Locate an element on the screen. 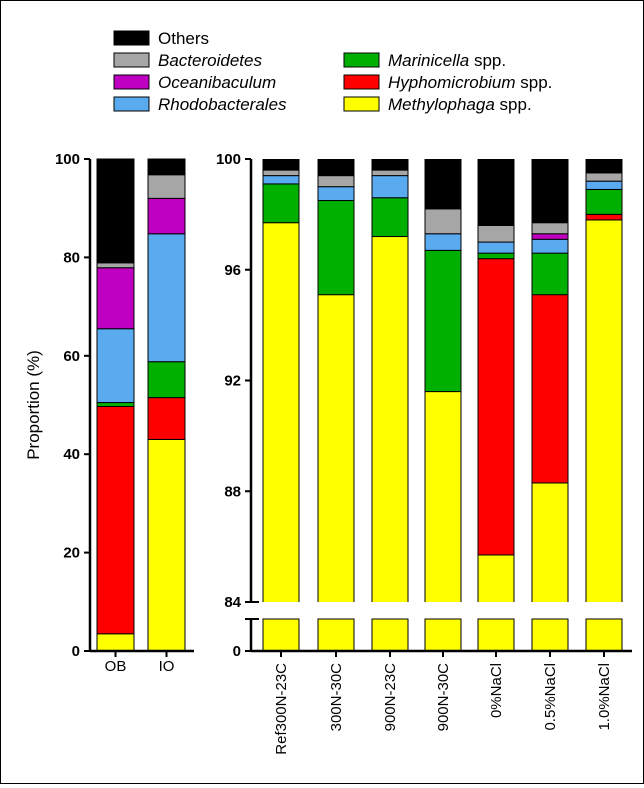  legend-label-plain: Others is located at coordinates (183, 38).